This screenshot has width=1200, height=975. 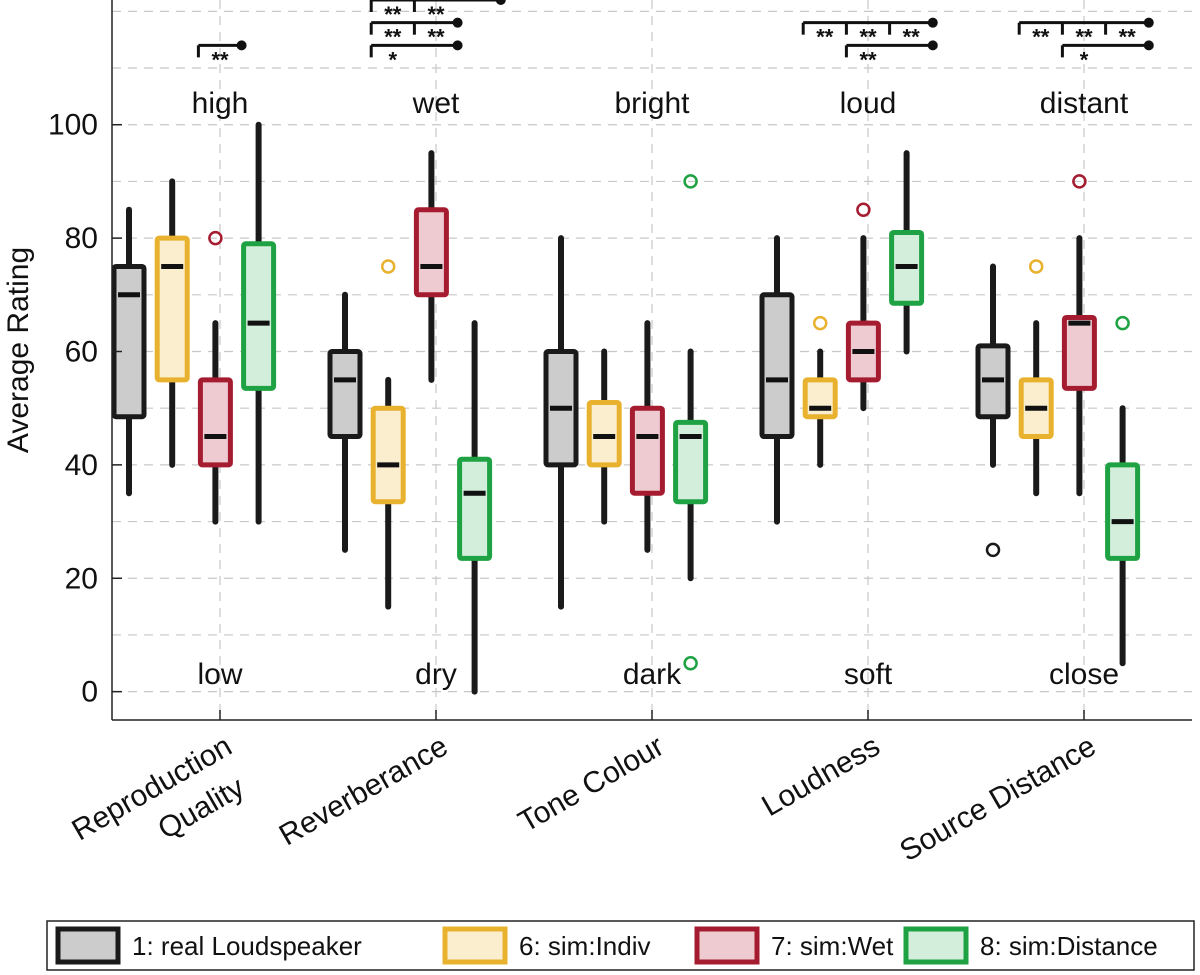 I want to click on category-label-line: Tone Colour, so click(x=591, y=783).